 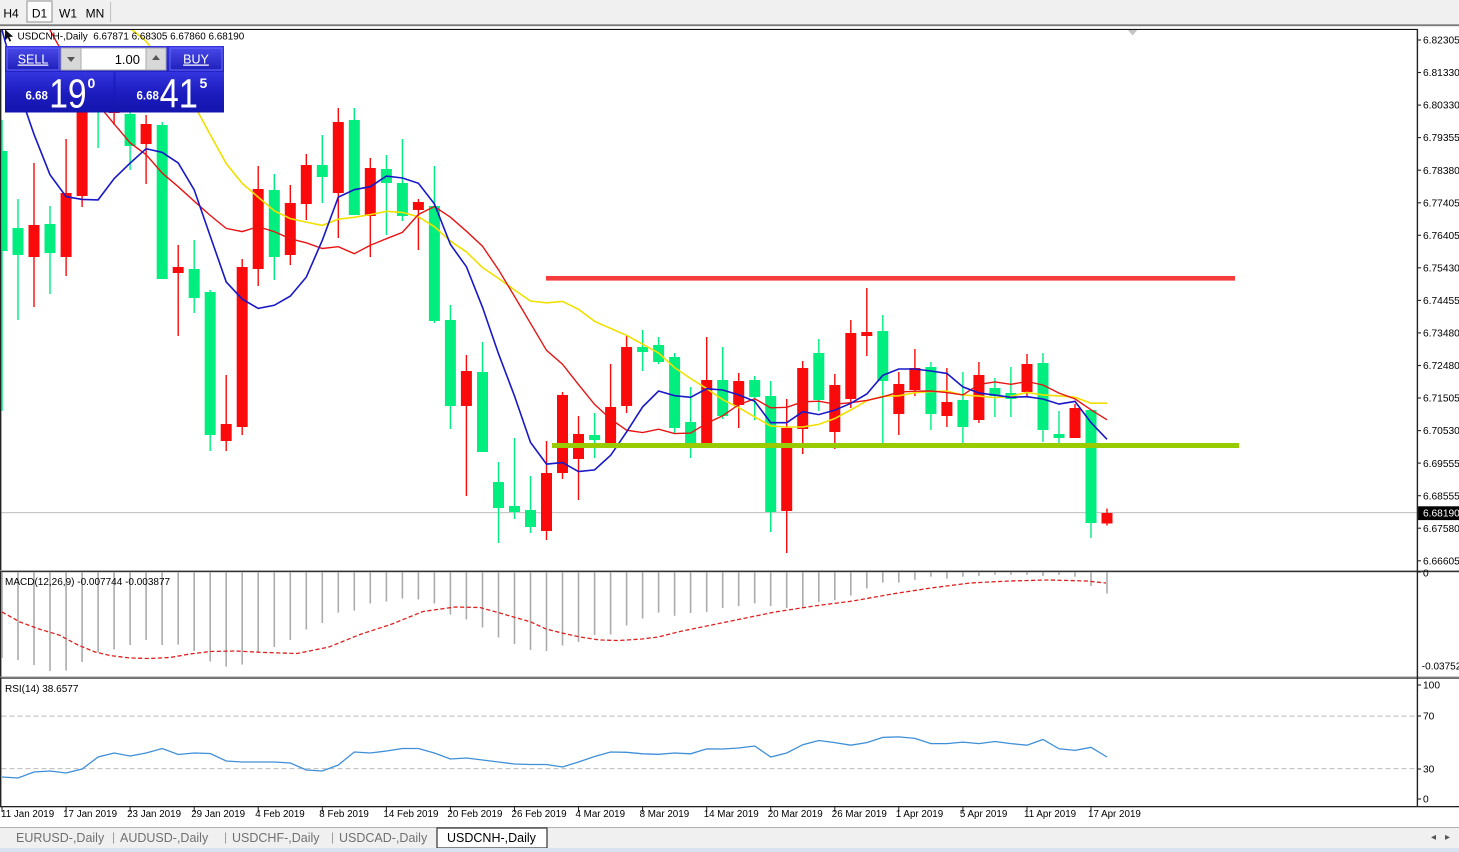 What do you see at coordinates (1441, 268) in the screenshot?
I see `svg-text: 6.75430` at bounding box center [1441, 268].